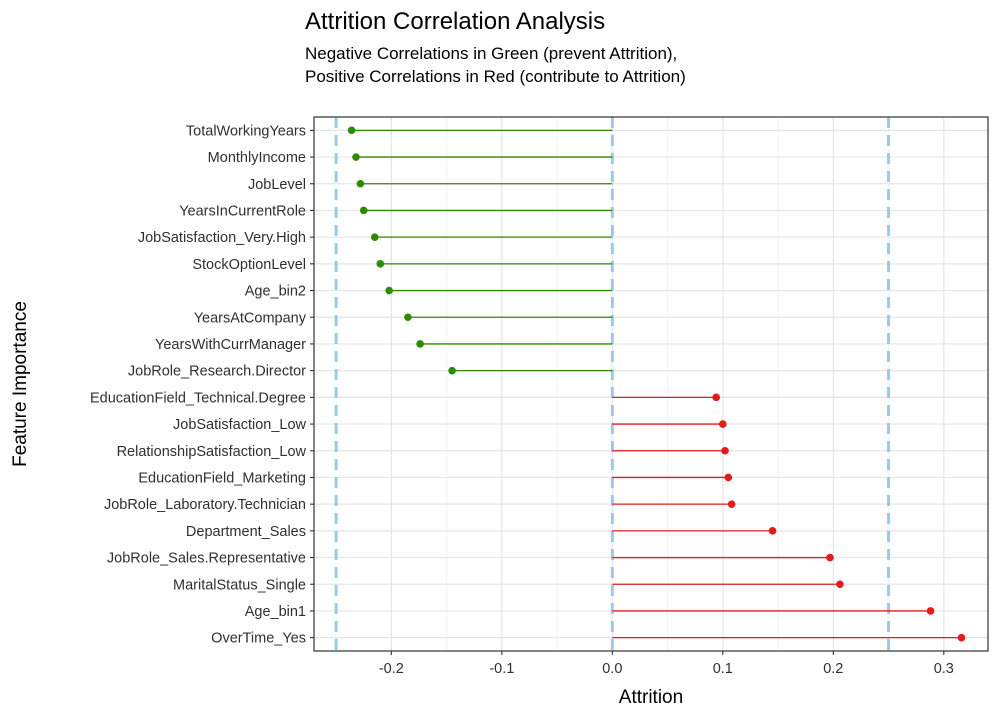 The height and width of the screenshot is (714, 1000). I want to click on x-tick-label: 0.2, so click(833, 669).